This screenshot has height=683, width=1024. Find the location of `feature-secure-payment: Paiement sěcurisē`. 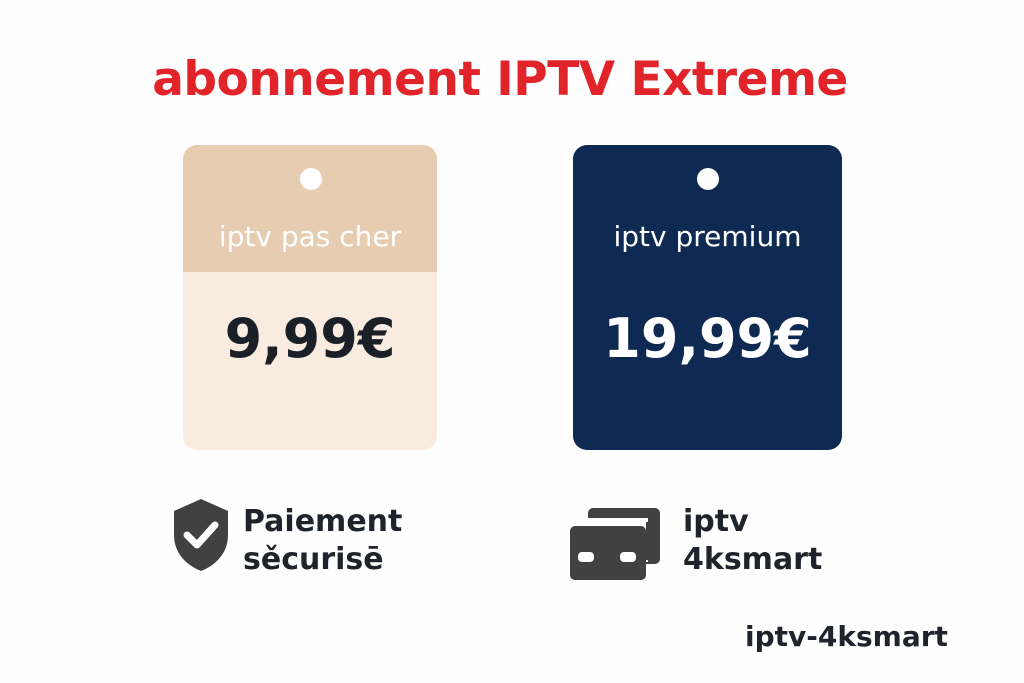

feature-secure-payment: Paiement sěcurisē is located at coordinates (322, 541).